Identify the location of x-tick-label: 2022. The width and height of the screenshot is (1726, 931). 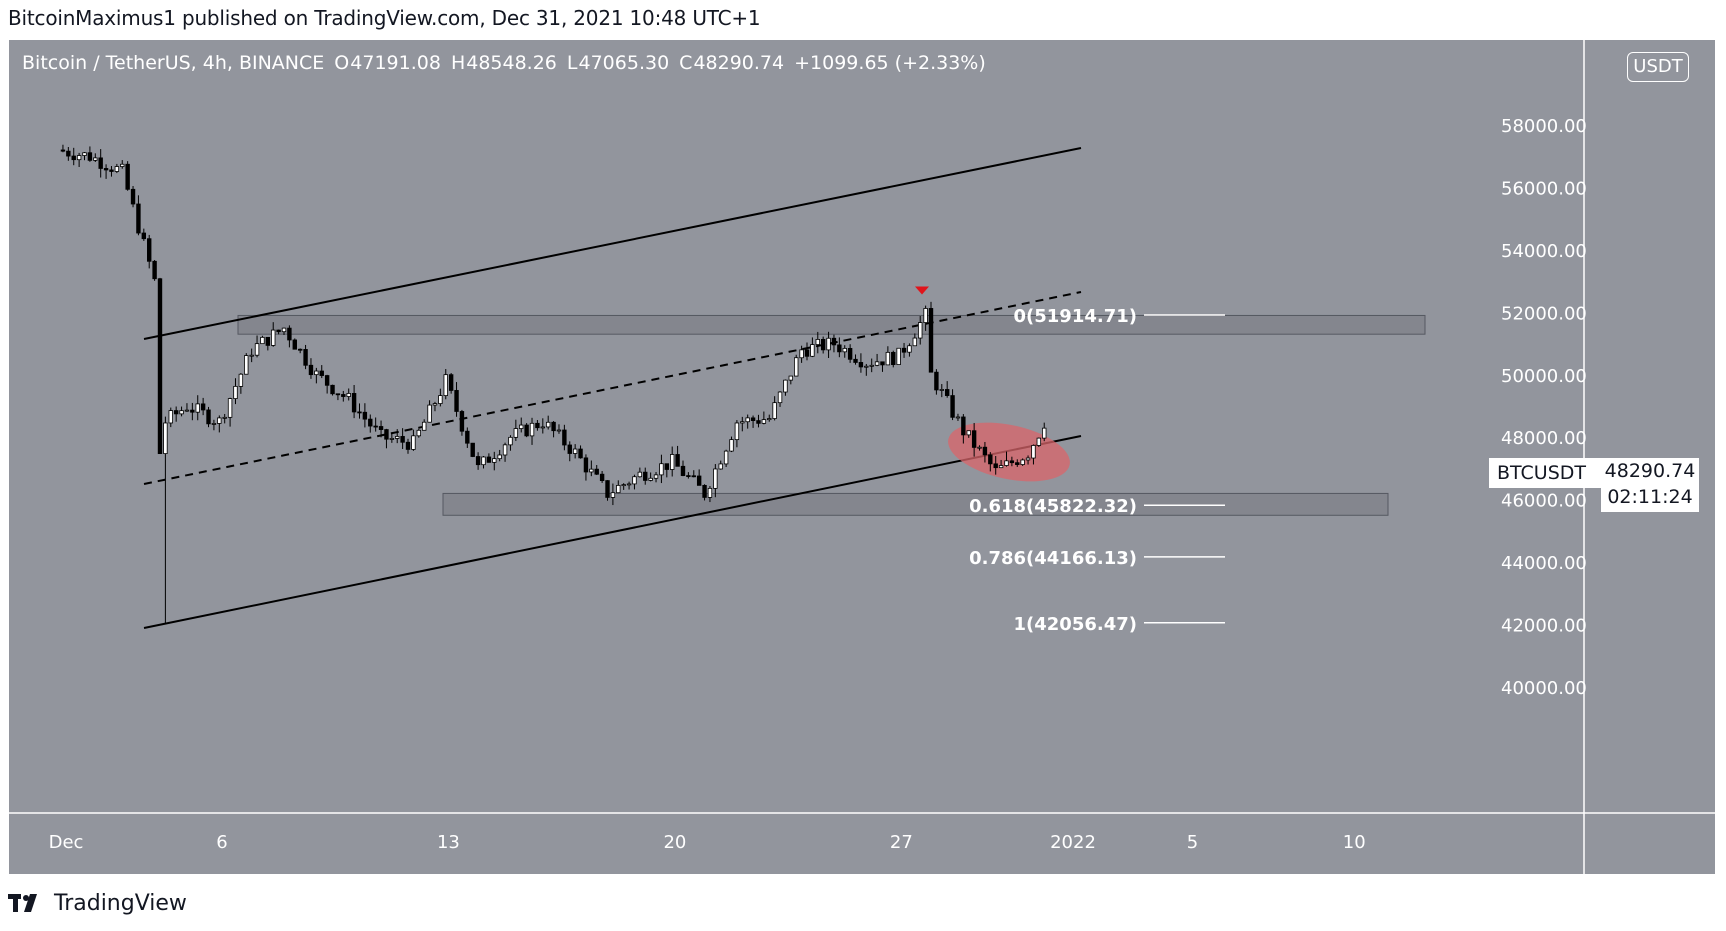
(1073, 842).